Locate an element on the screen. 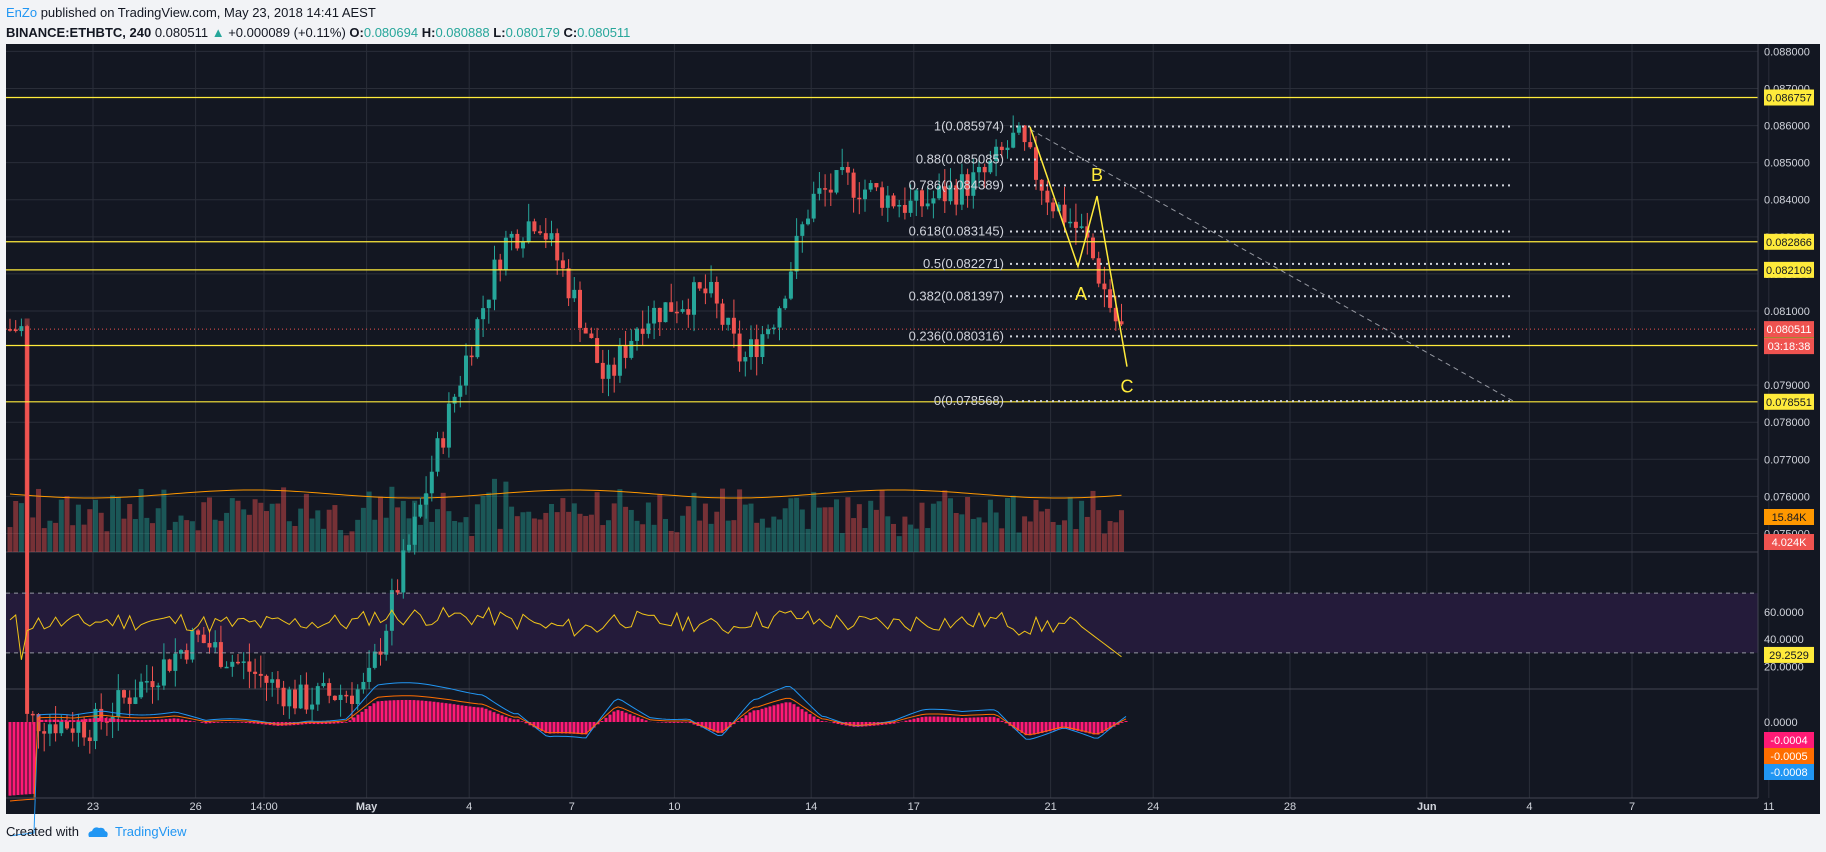 This screenshot has width=1826, height=852. trend-line is located at coordinates (1272, 265).